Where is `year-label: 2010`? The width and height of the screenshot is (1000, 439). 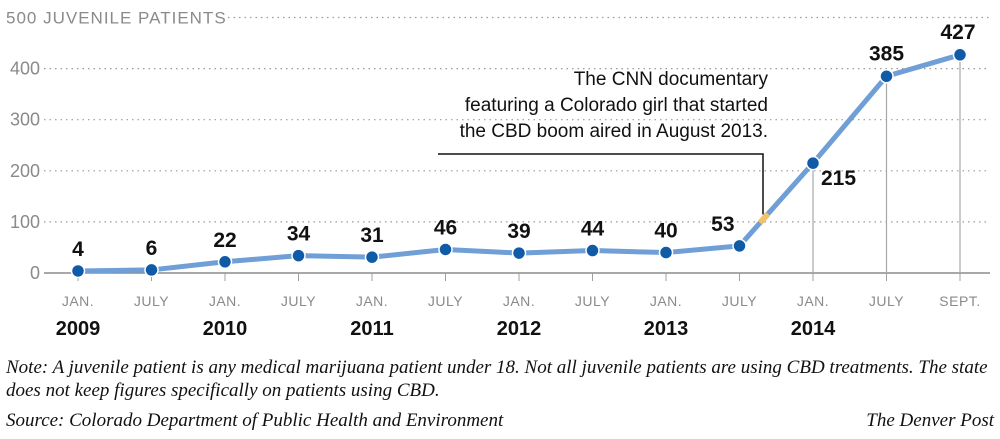
year-label: 2010 is located at coordinates (225, 329).